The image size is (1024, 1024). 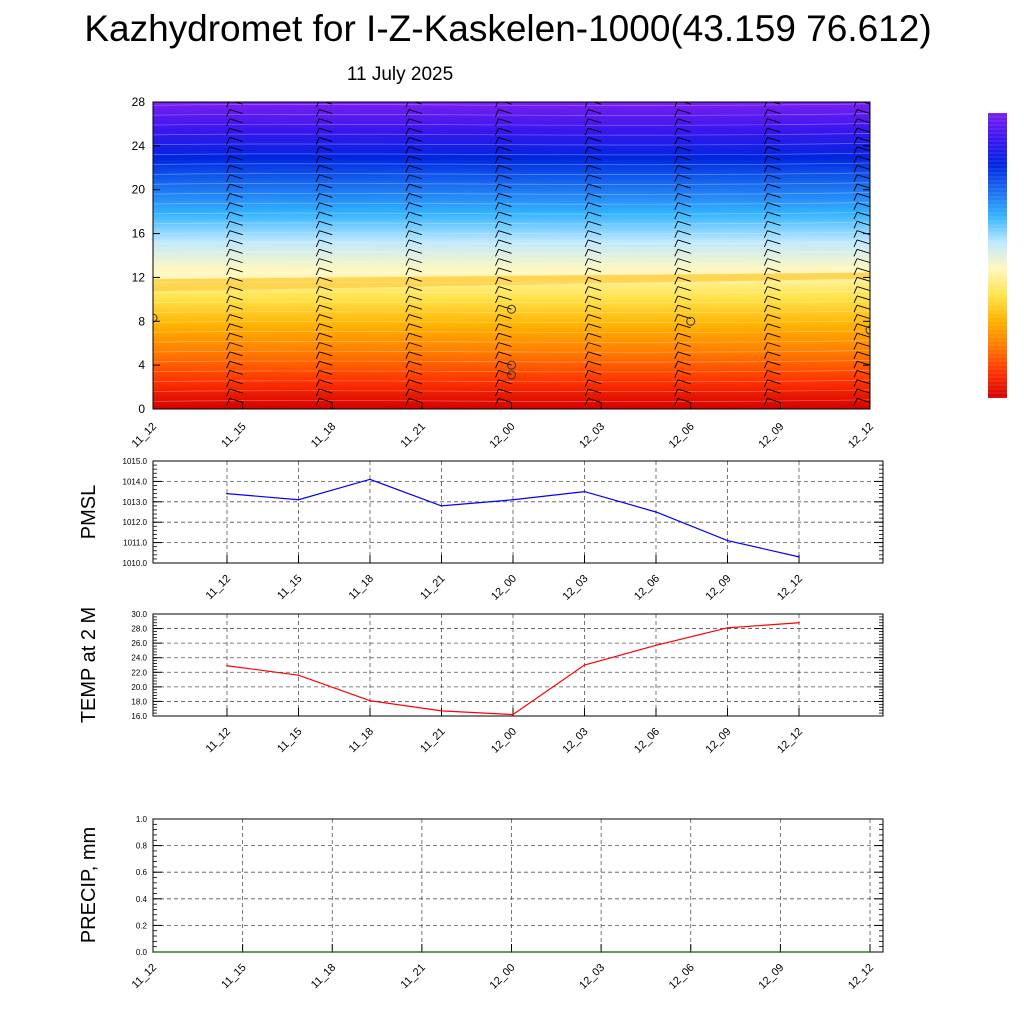 What do you see at coordinates (771, 977) in the screenshot?
I see `x-tick-label: 12_09` at bounding box center [771, 977].